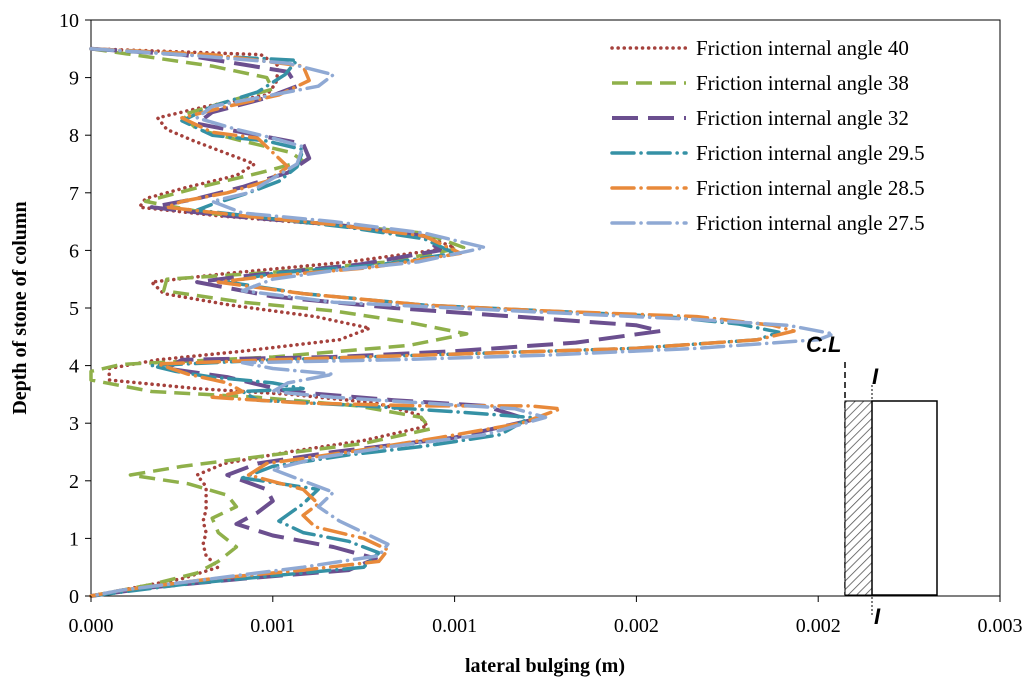 This screenshot has height=682, width=1034. What do you see at coordinates (74, 539) in the screenshot?
I see `y-tick-label: 1` at bounding box center [74, 539].